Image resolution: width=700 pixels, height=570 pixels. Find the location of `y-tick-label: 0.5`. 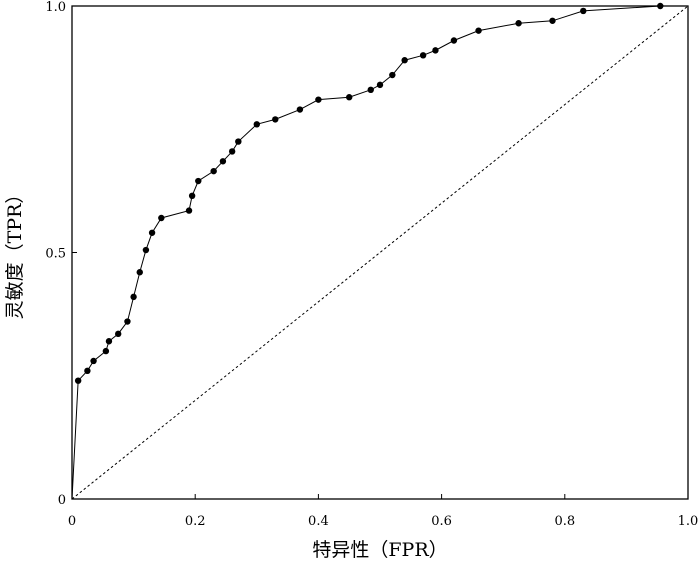

y-tick-label: 0.5 is located at coordinates (55, 254).